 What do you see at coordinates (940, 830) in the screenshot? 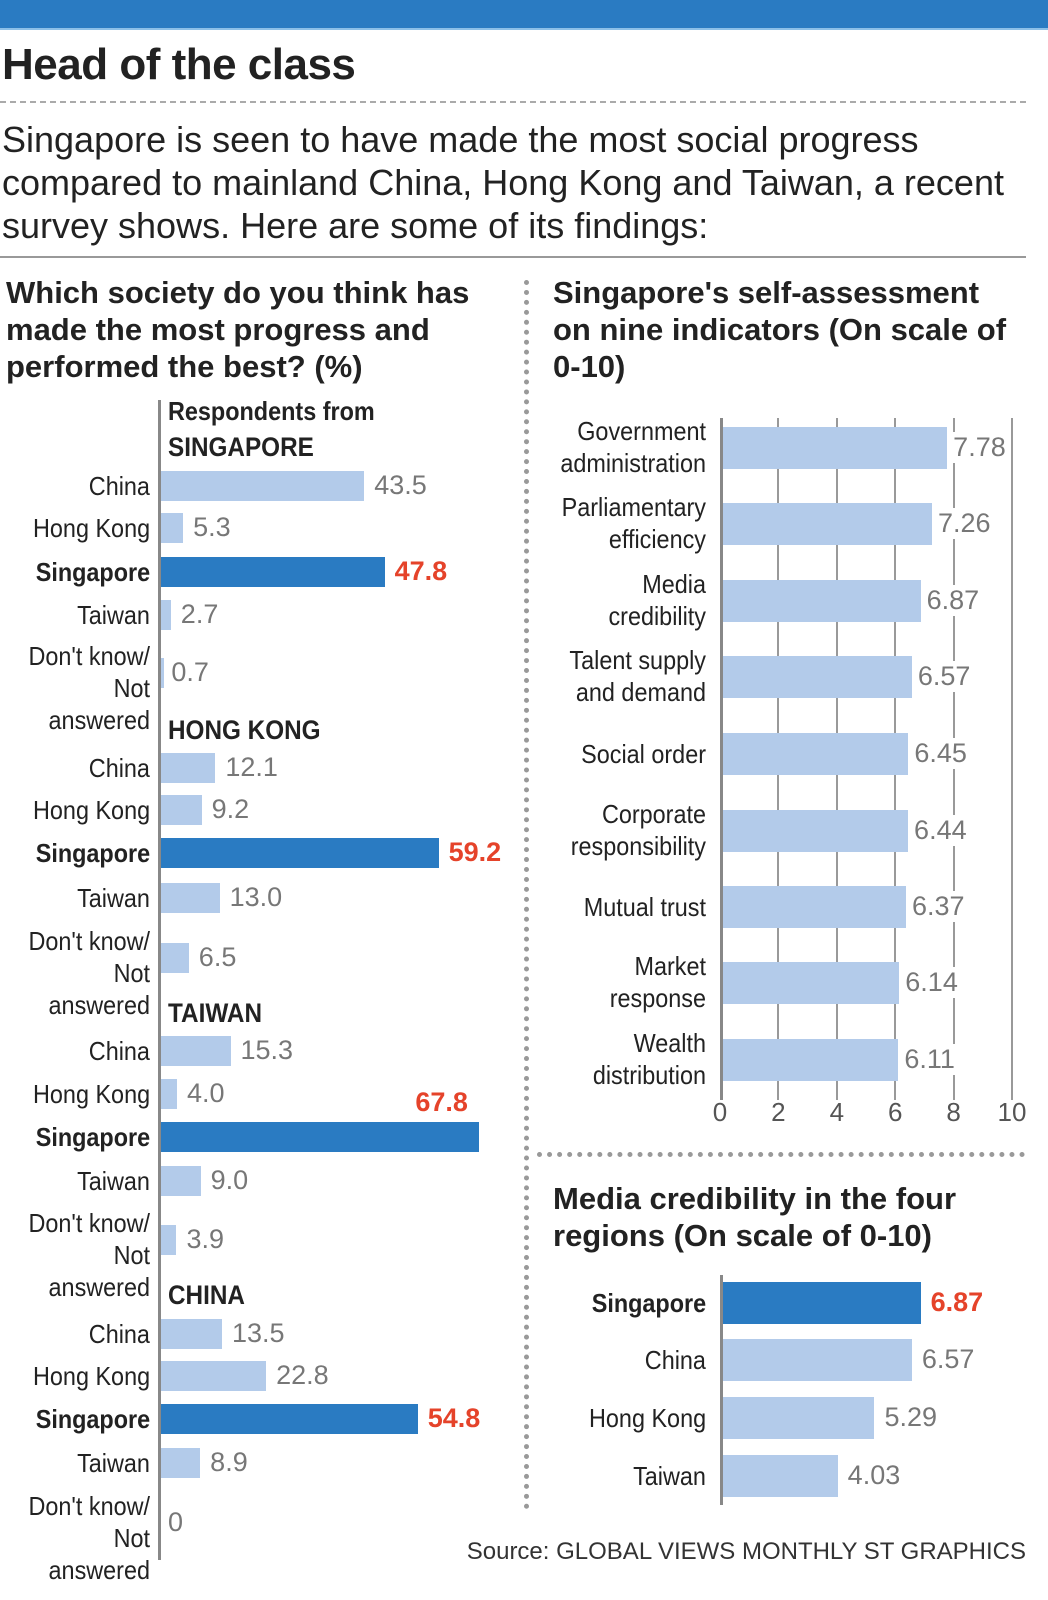
I see `value-label: 6.44` at bounding box center [940, 830].